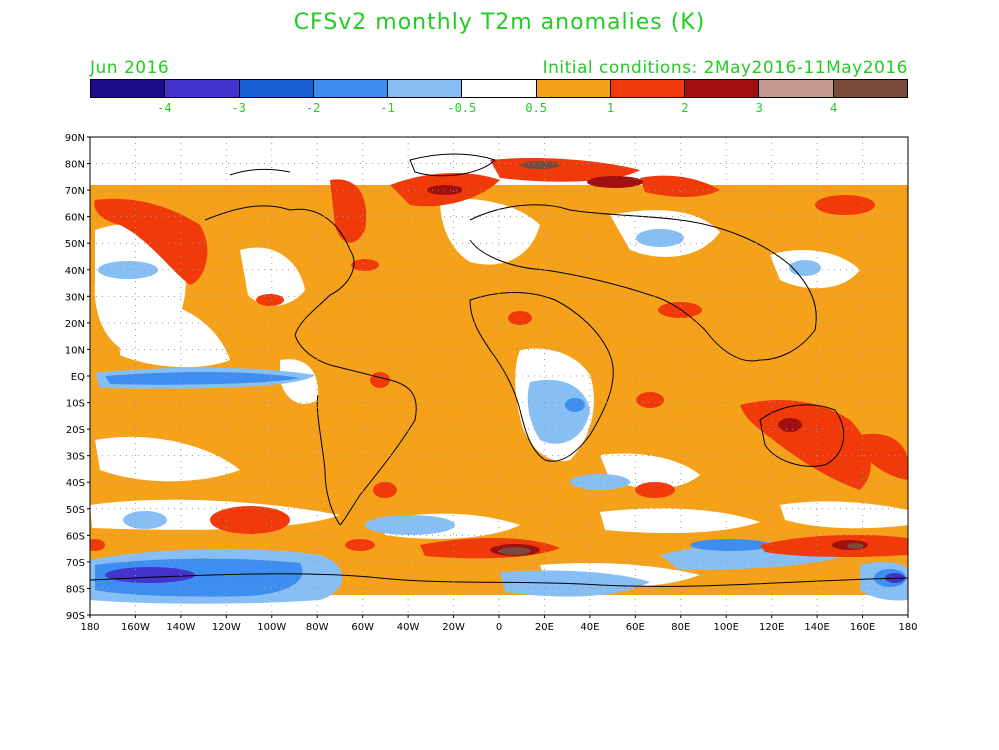  I want to click on longitude-label: 60W, so click(362, 627).